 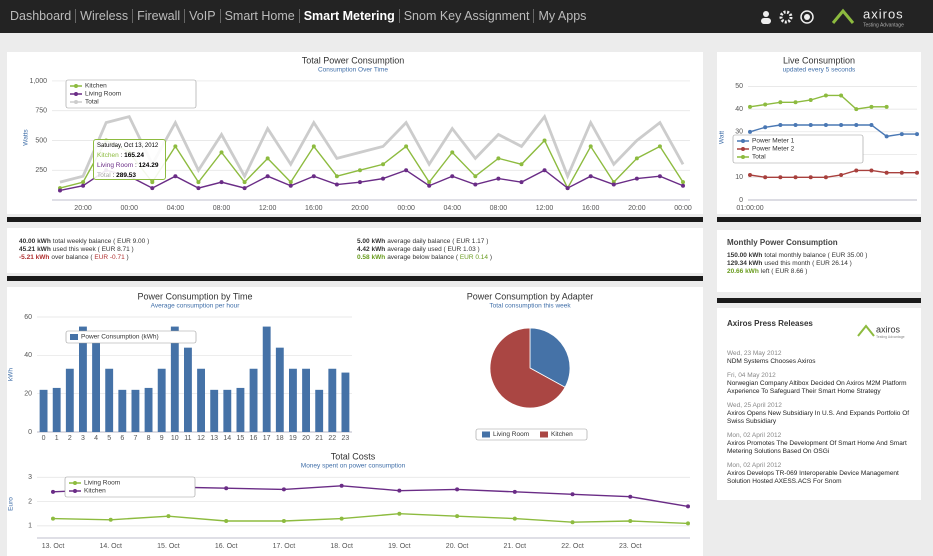 What do you see at coordinates (115, 165) in the screenshot?
I see `tooltip-name: Living Room` at bounding box center [115, 165].